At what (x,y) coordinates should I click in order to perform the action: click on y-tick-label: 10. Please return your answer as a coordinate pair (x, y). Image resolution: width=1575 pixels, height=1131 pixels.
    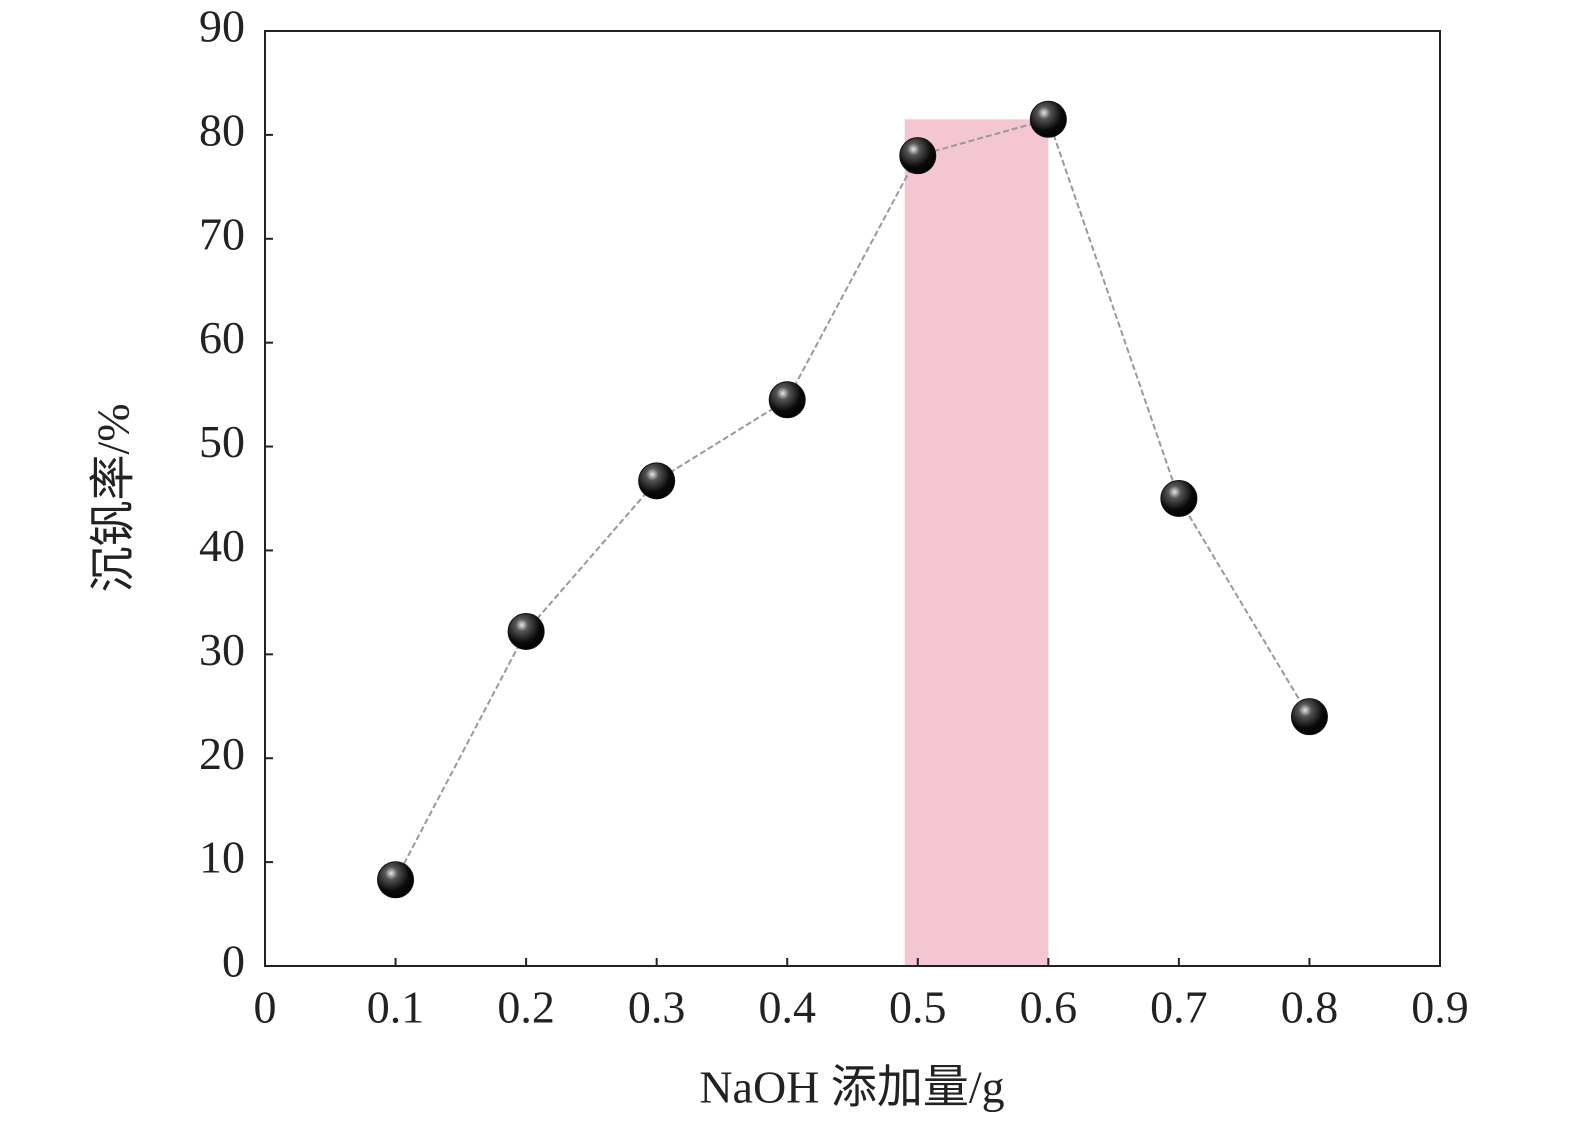
    Looking at the image, I should click on (222, 857).